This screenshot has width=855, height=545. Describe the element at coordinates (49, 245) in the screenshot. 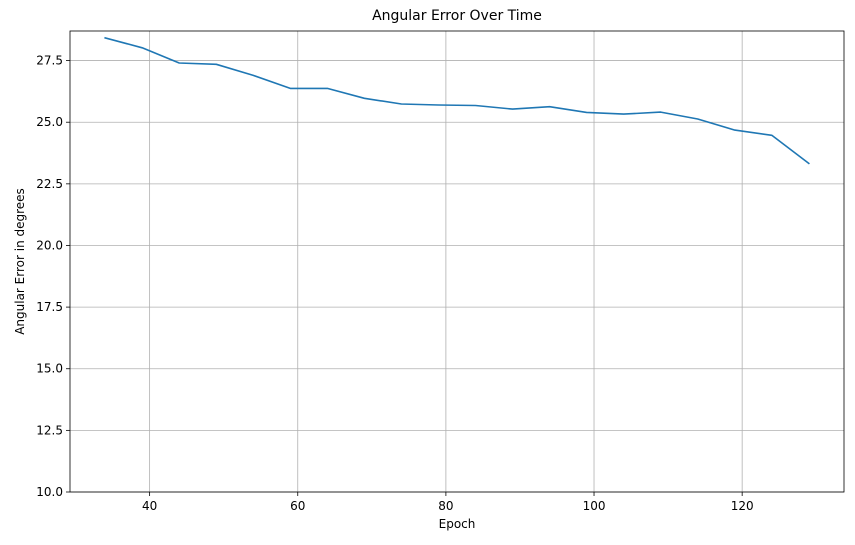

I see `y-tick-label: 20.0` at that location.